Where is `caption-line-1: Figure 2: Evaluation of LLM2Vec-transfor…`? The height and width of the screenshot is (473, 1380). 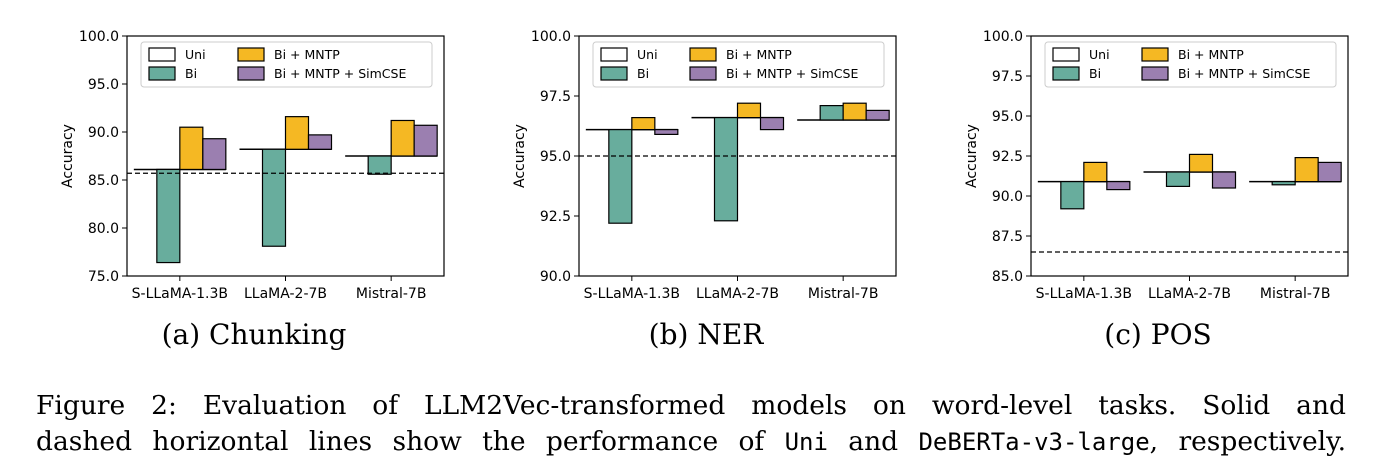
caption-line-1: Figure 2: Evaluation of LLM2Vec-transfor… is located at coordinates (691, 405).